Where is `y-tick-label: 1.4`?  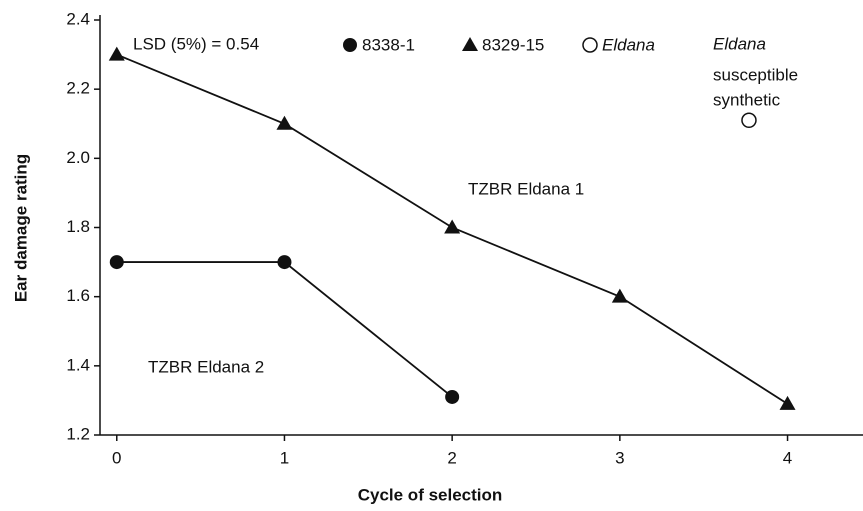 y-tick-label: 1.4 is located at coordinates (78, 364).